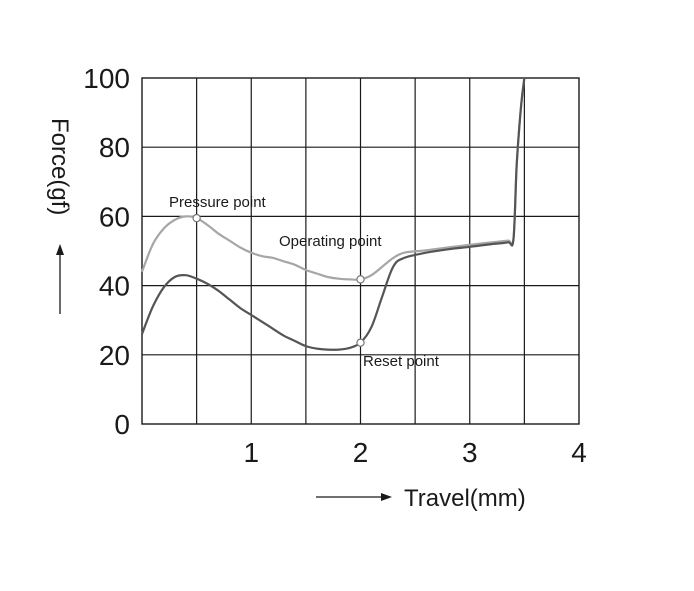  What do you see at coordinates (579, 452) in the screenshot?
I see `x-tick-label: 4` at bounding box center [579, 452].